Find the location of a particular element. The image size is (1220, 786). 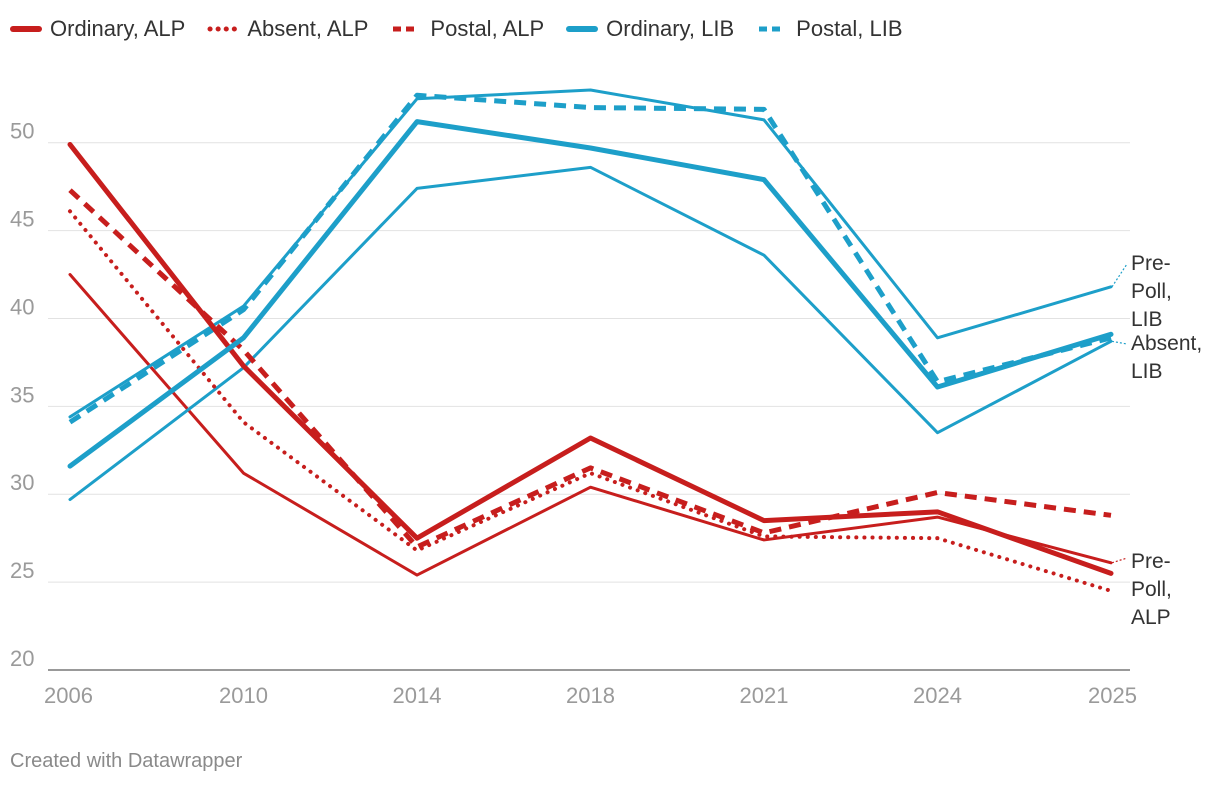

legend-swatch-postal-lib is located at coordinates (772, 29).